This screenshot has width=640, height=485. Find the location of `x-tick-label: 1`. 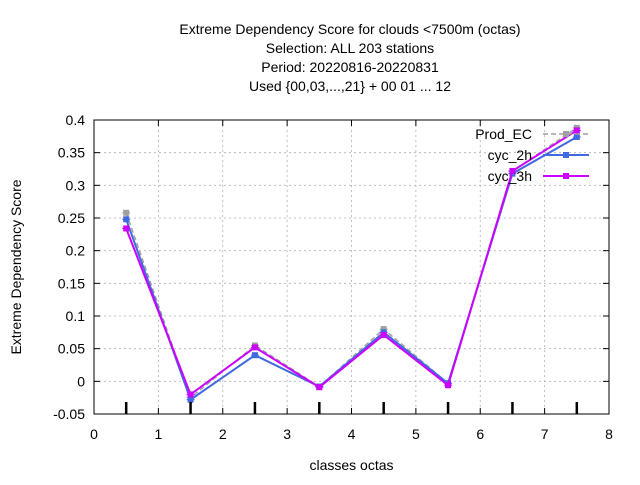

x-tick-label: 1 is located at coordinates (158, 434).